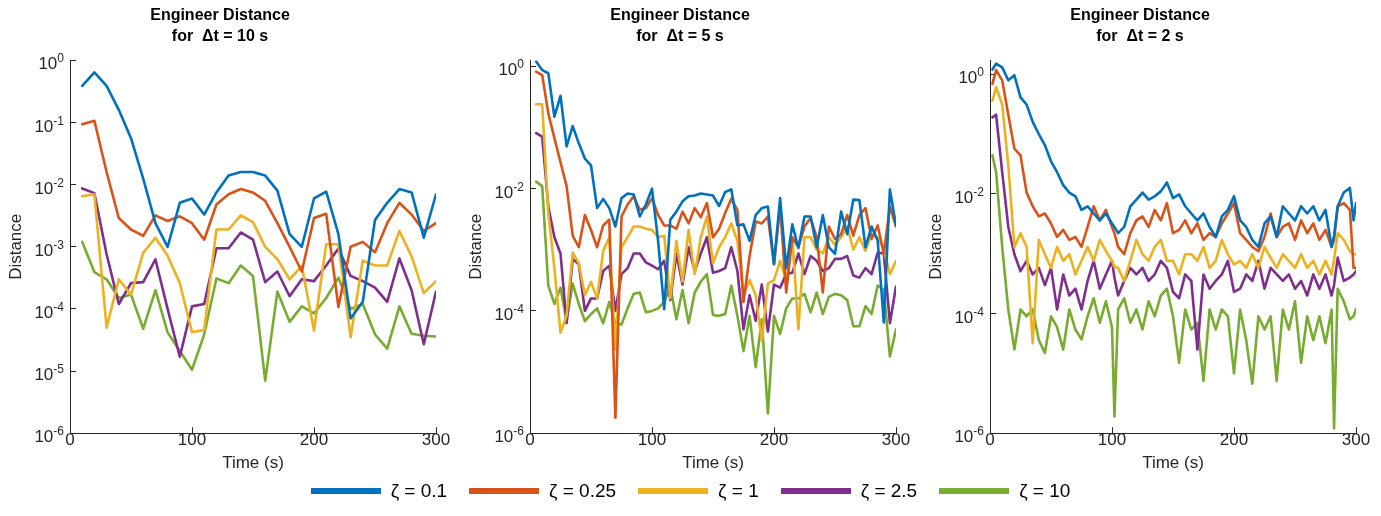 The width and height of the screenshot is (1381, 516). Describe the element at coordinates (738, 491) in the screenshot. I see `legend-label: ζ = 1` at that location.